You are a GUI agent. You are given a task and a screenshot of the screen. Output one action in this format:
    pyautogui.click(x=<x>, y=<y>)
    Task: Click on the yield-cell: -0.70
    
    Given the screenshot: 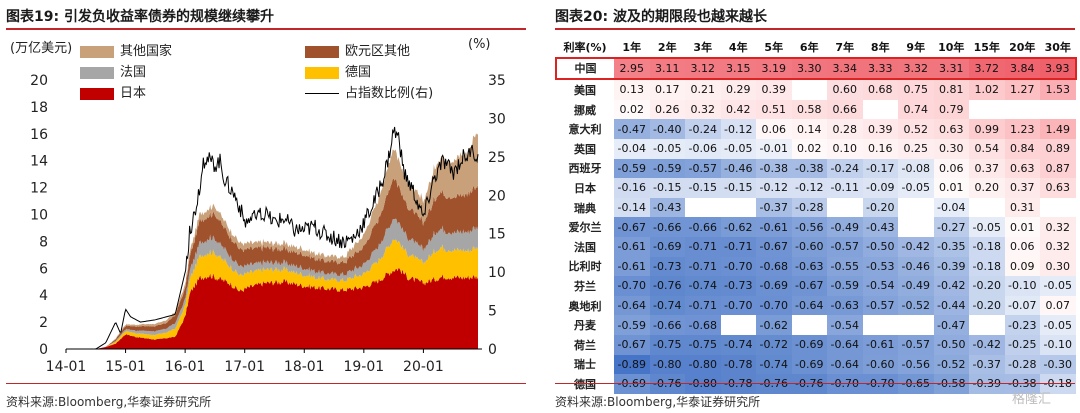 What is the action you would take?
    pyautogui.click(x=738, y=305)
    